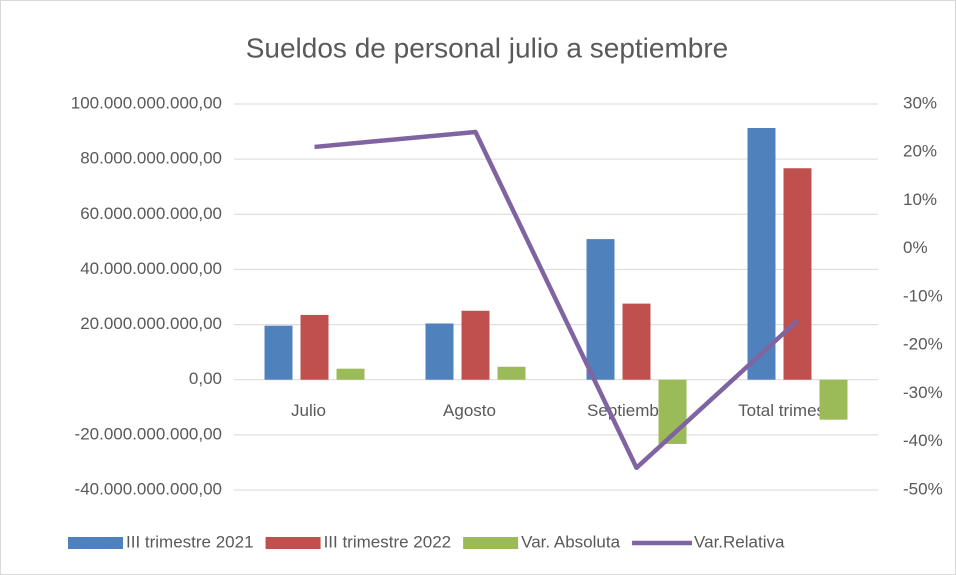 The image size is (956, 575). Describe the element at coordinates (915, 247) in the screenshot. I see `y2-tick-label: 0%` at that location.